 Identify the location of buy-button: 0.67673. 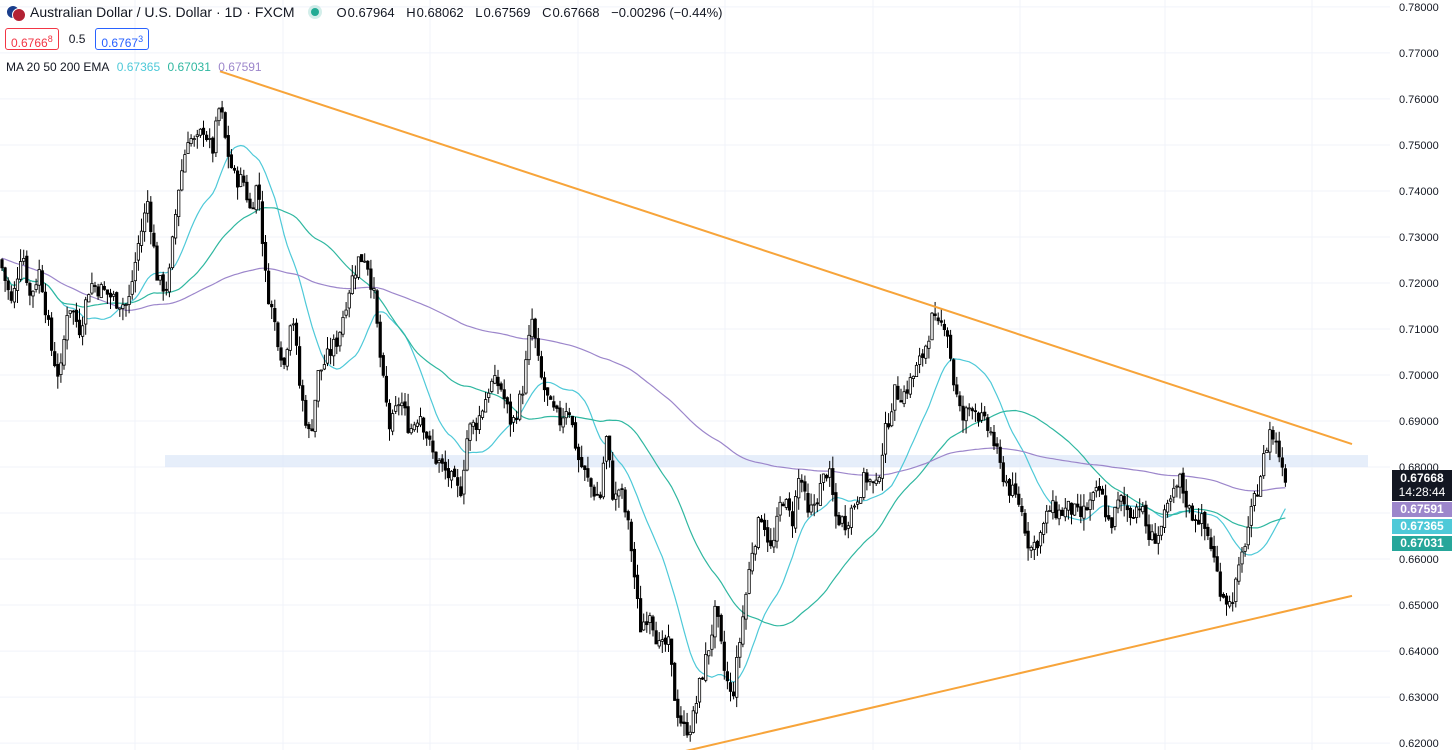
(122, 39).